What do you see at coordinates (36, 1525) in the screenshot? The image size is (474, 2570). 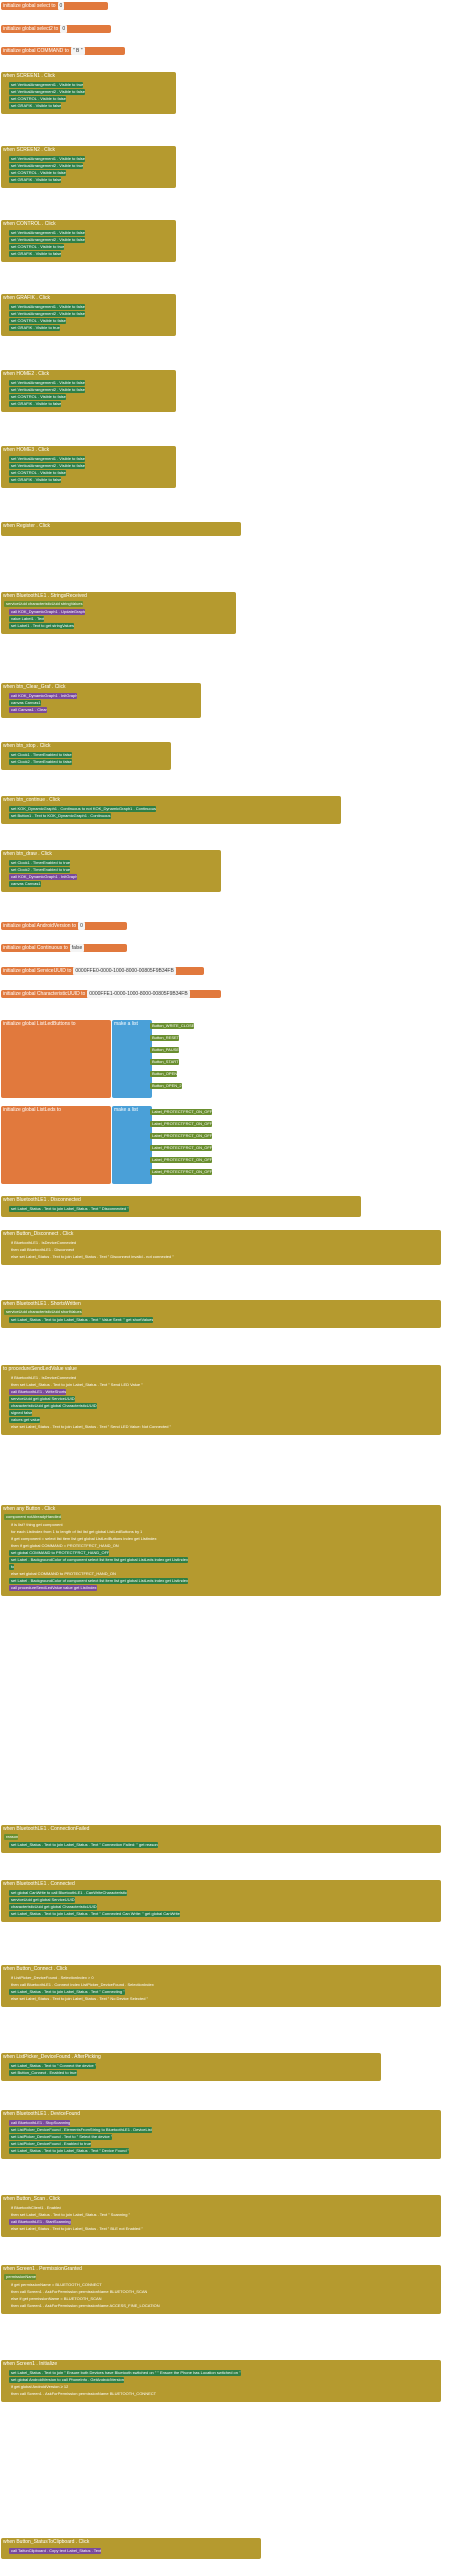 I see `statement-row: if is list? thing get component` at bounding box center [36, 1525].